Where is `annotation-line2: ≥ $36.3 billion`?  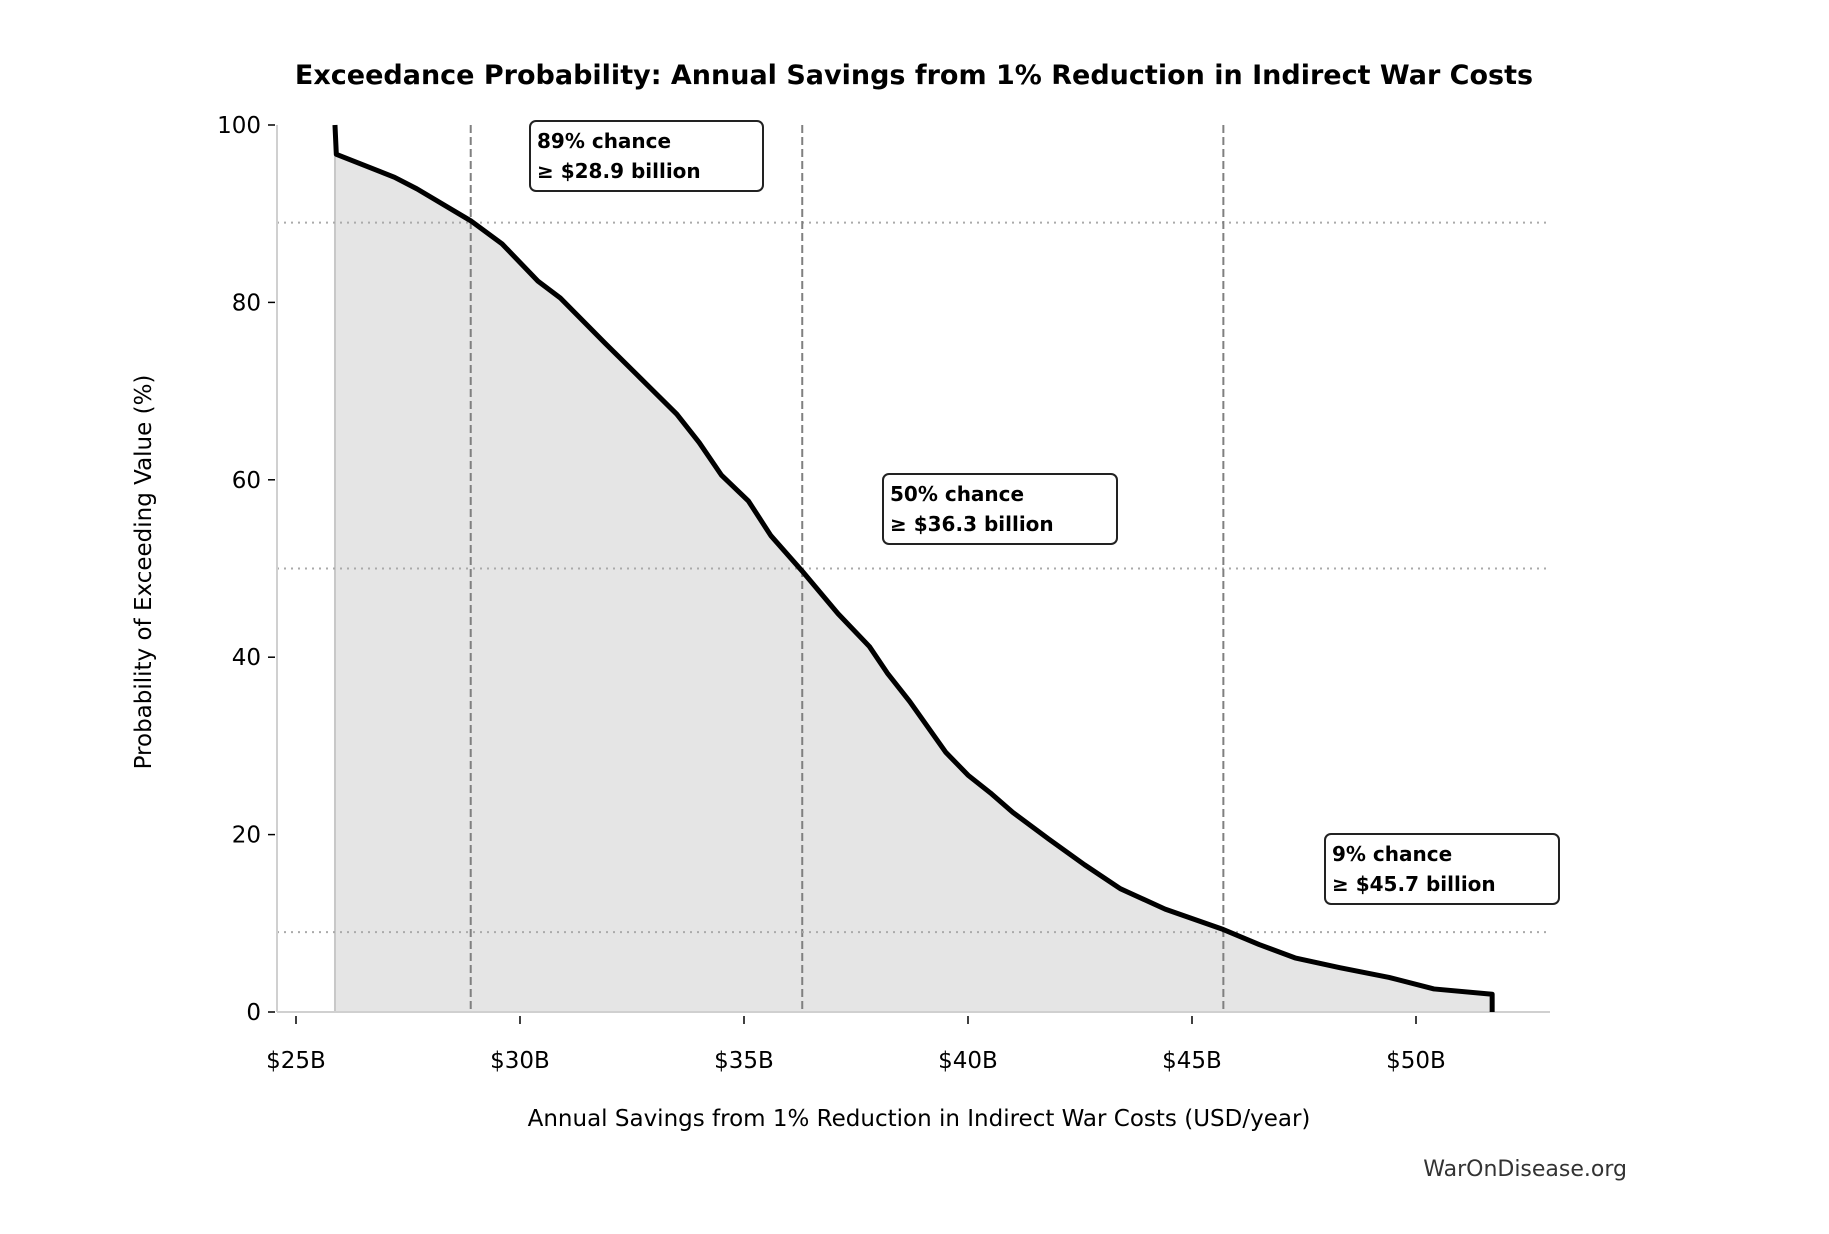 annotation-line2: ≥ $36.3 billion is located at coordinates (972, 524).